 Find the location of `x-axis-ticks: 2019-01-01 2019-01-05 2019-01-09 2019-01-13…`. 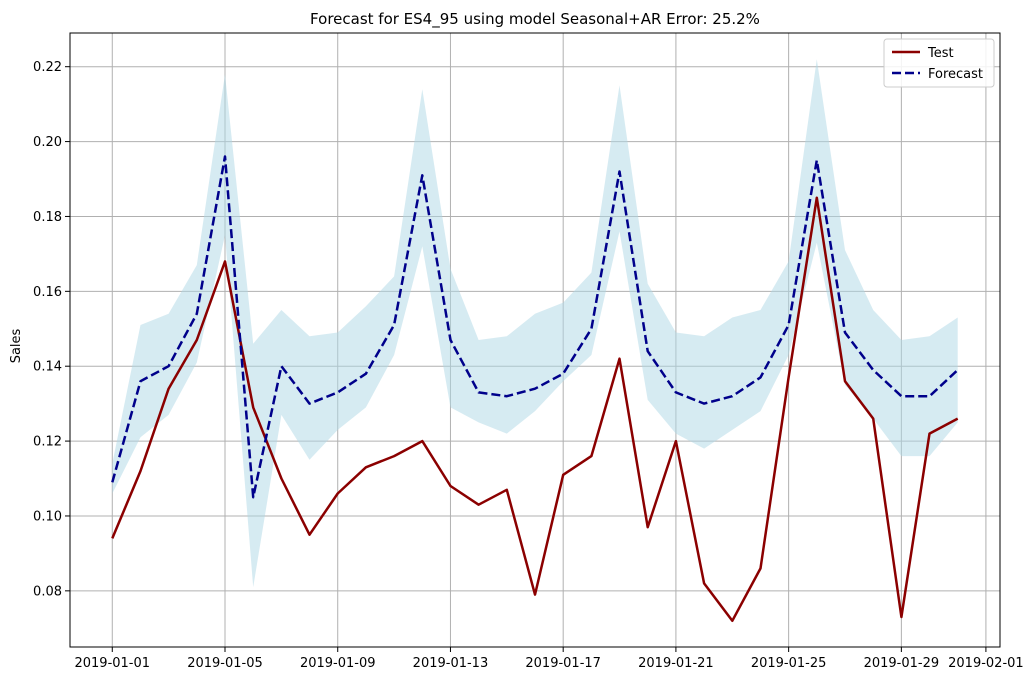

x-axis-ticks: 2019-01-01 2019-01-05 2019-01-09 2019-01-13… is located at coordinates (549, 659).